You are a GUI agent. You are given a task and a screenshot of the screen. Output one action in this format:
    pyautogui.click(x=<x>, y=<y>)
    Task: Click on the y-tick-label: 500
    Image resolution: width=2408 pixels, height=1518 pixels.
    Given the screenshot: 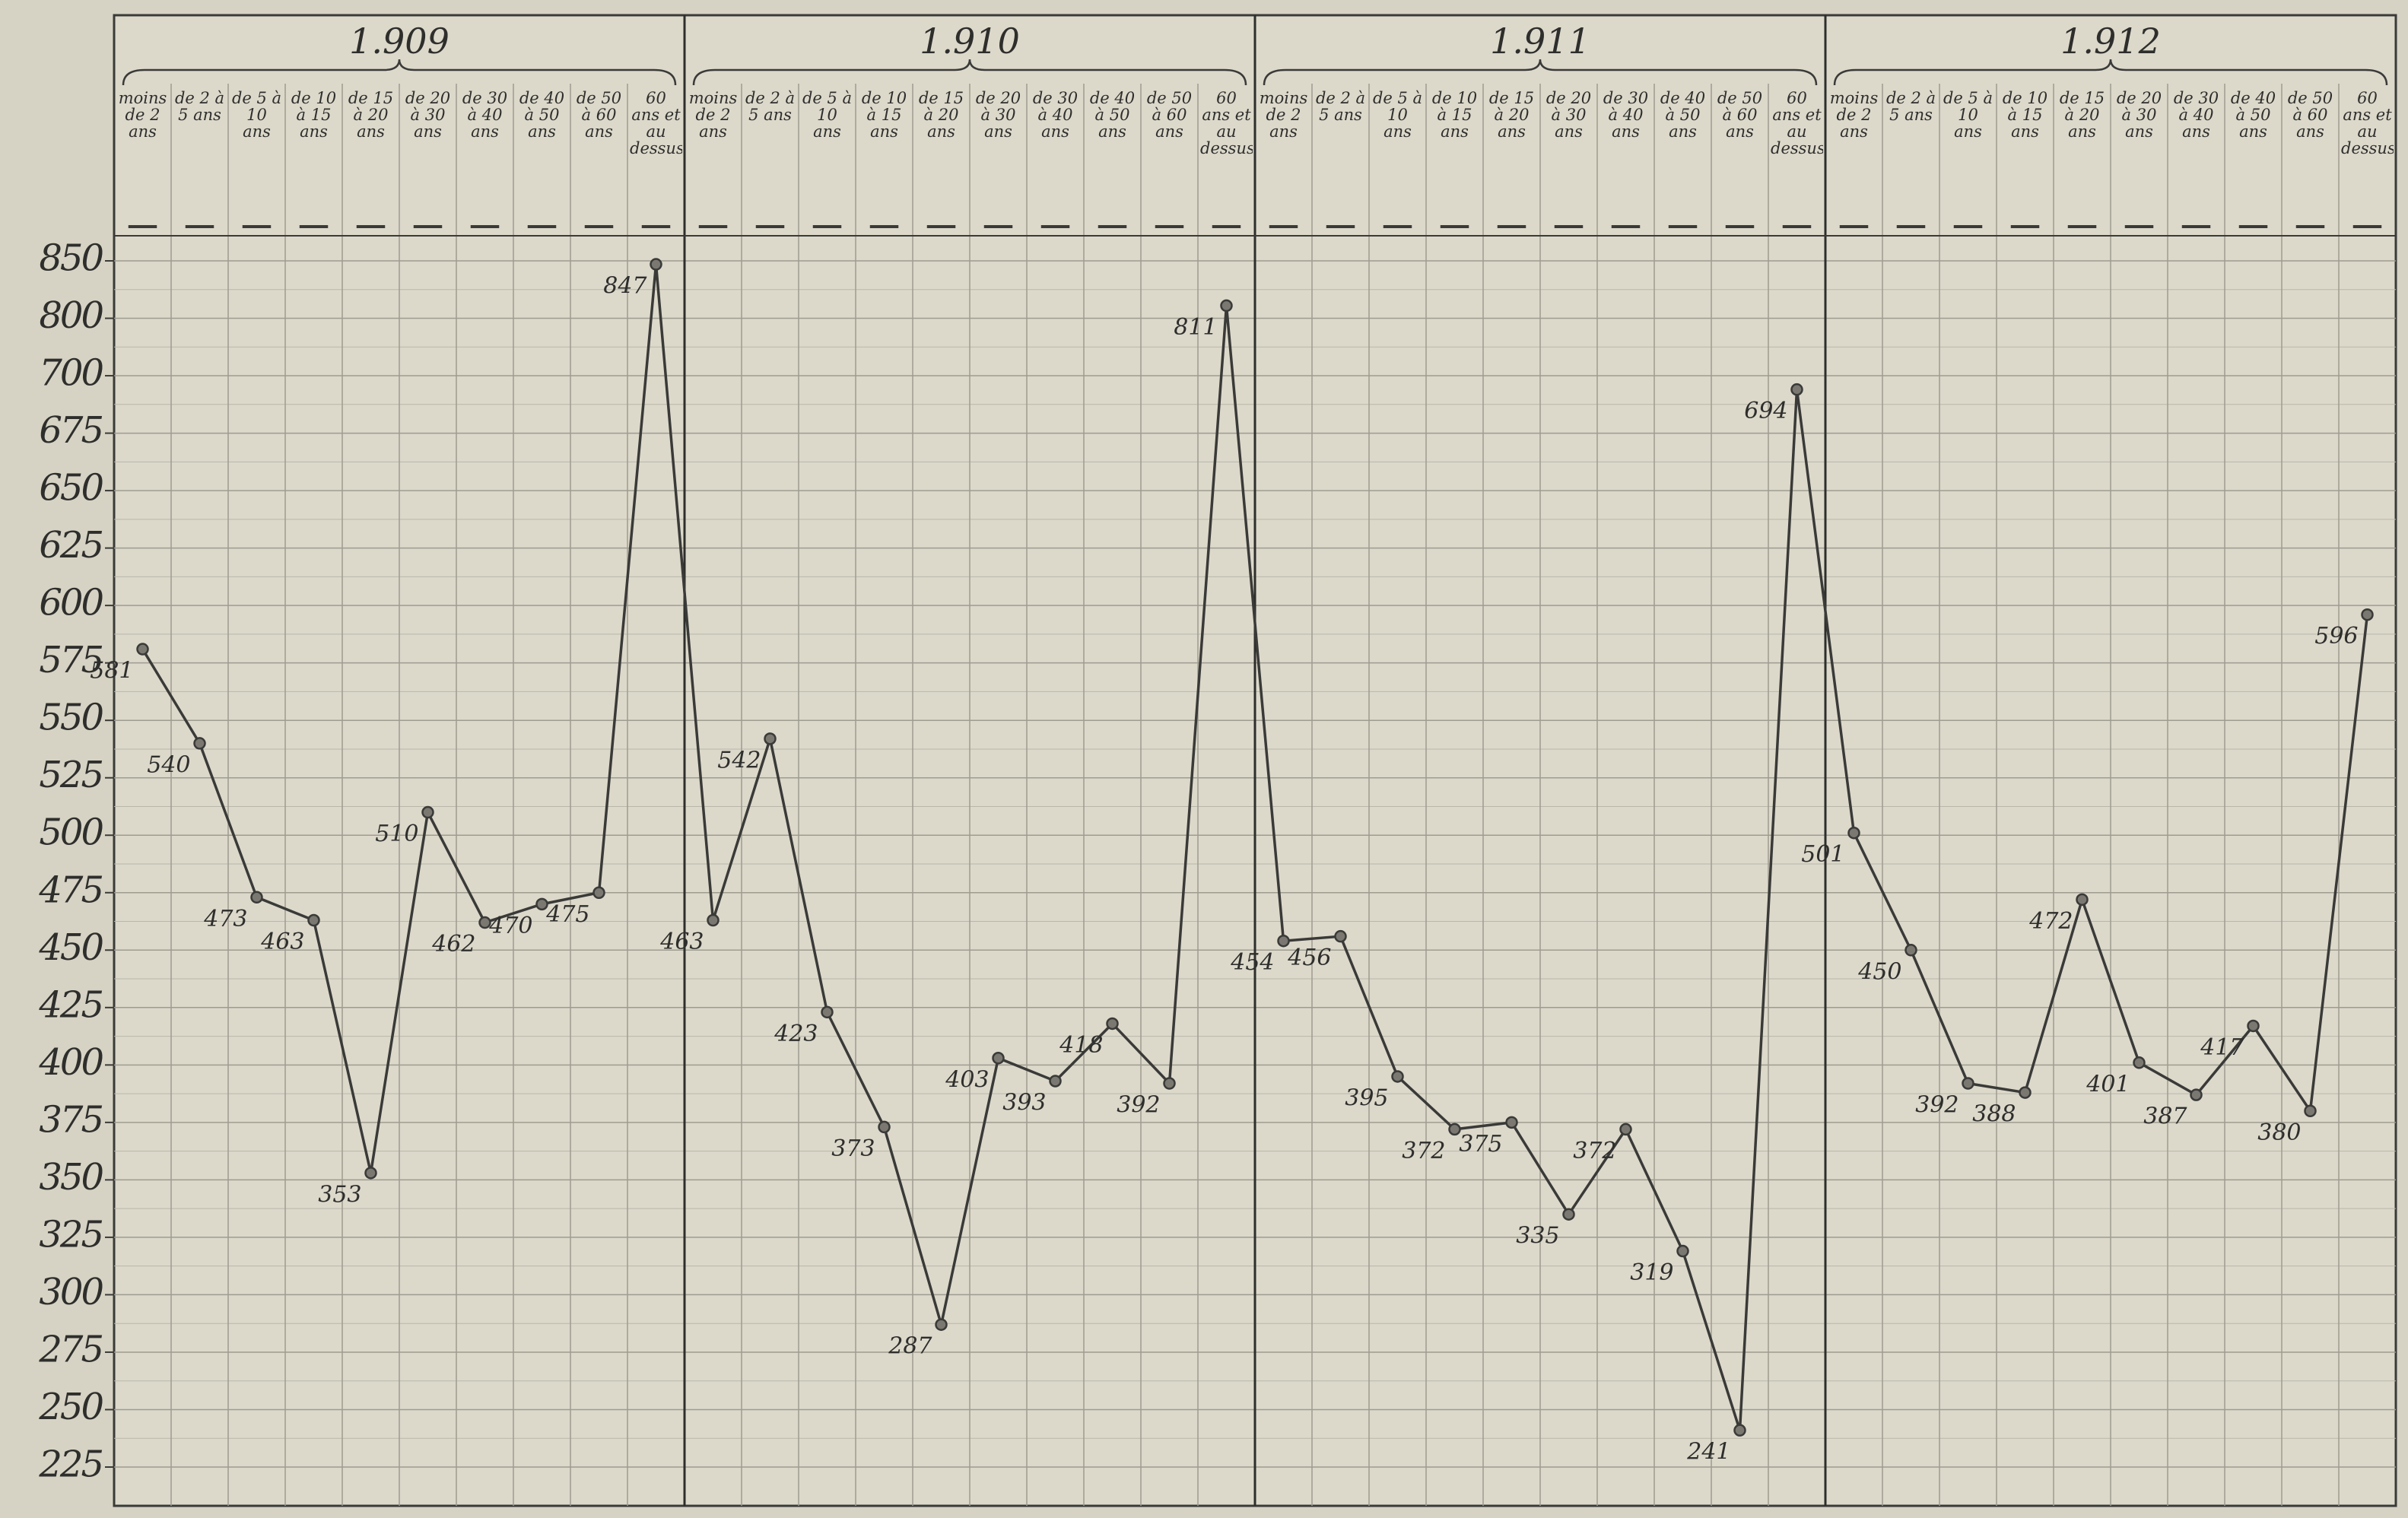 What is the action you would take?
    pyautogui.click(x=71, y=833)
    